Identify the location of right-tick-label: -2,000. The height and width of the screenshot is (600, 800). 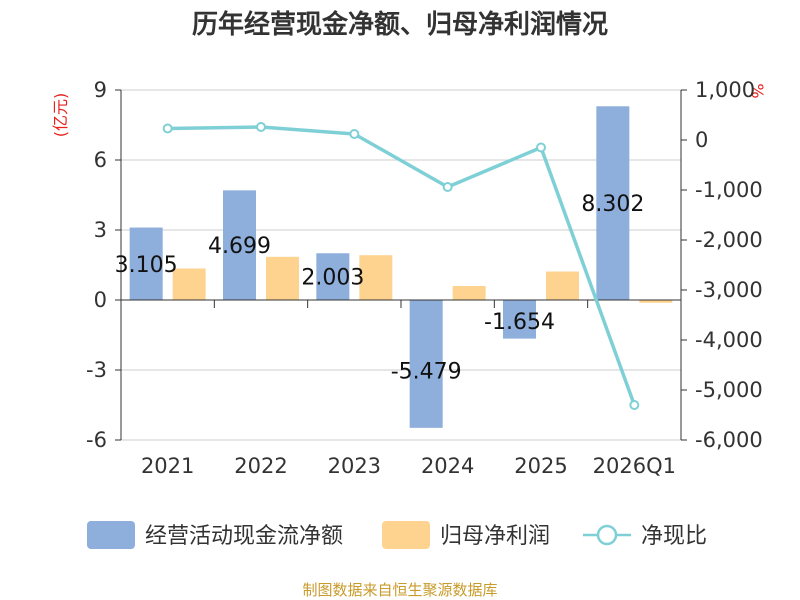
(729, 240).